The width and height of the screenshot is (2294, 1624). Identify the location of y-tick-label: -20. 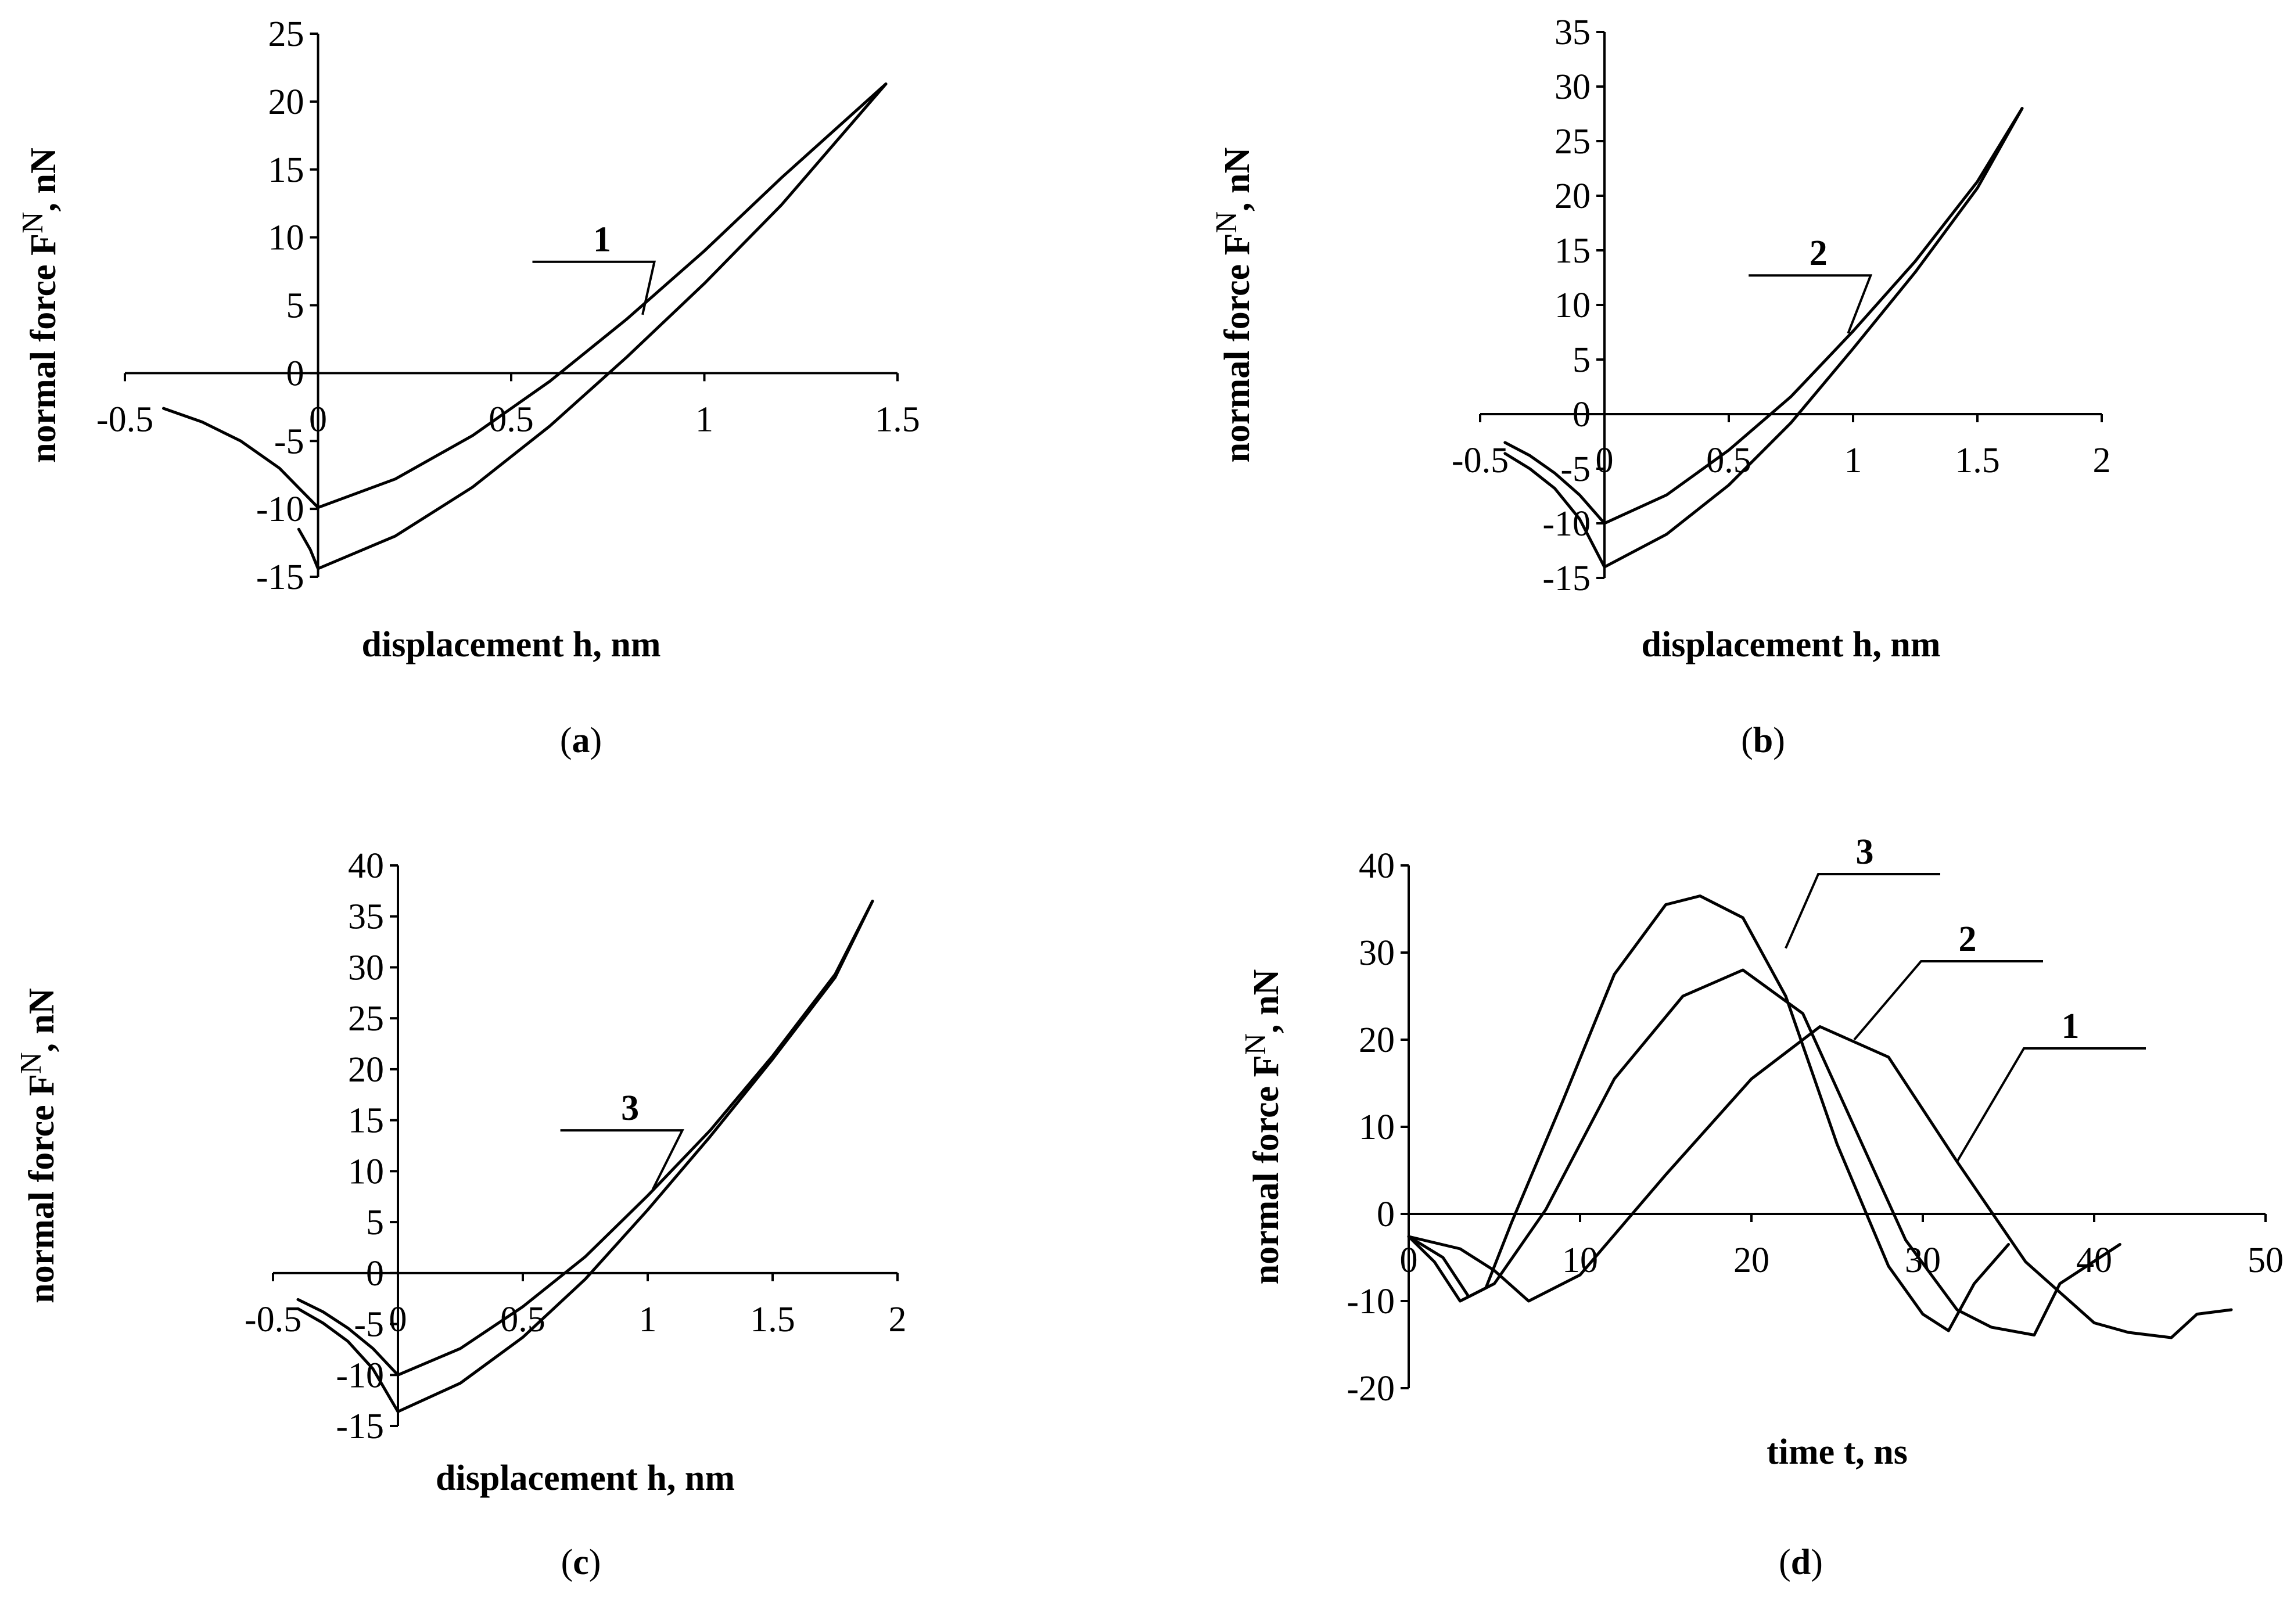
(1371, 1389).